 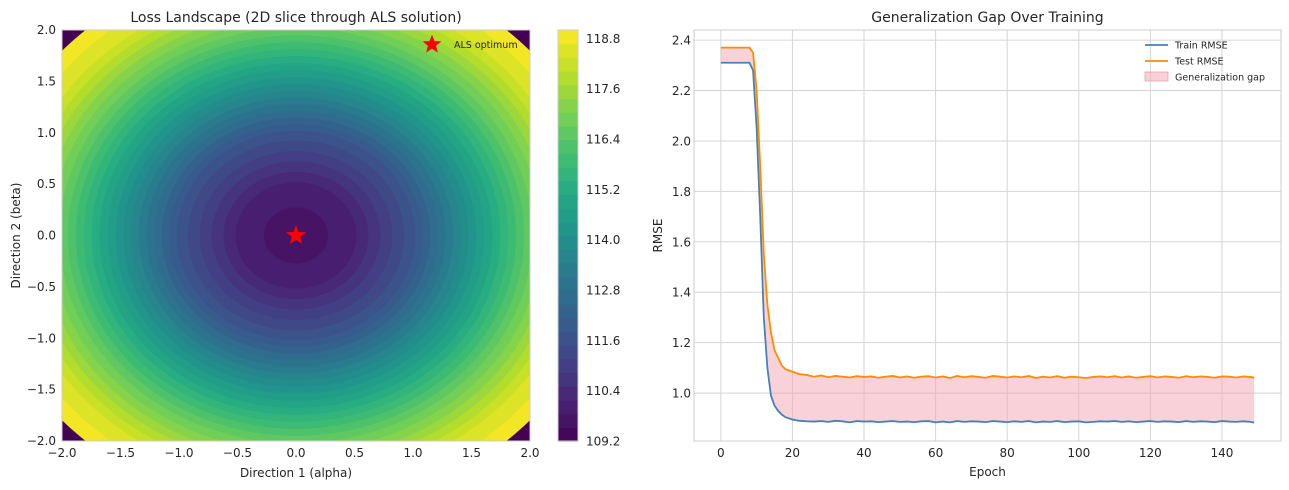 I want to click on line-x-ticks: 0 20 40 60 80 100 120 140, so click(x=975, y=453).